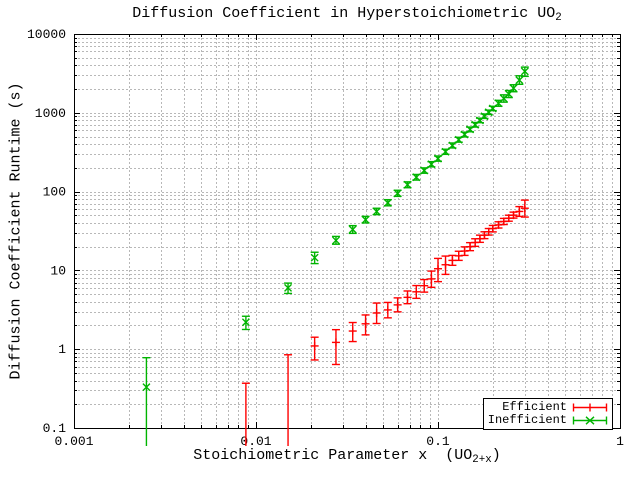  Describe the element at coordinates (333, 455) in the screenshot. I see `x-axis-label-text: Stoichiometric Parameter x (UO` at that location.